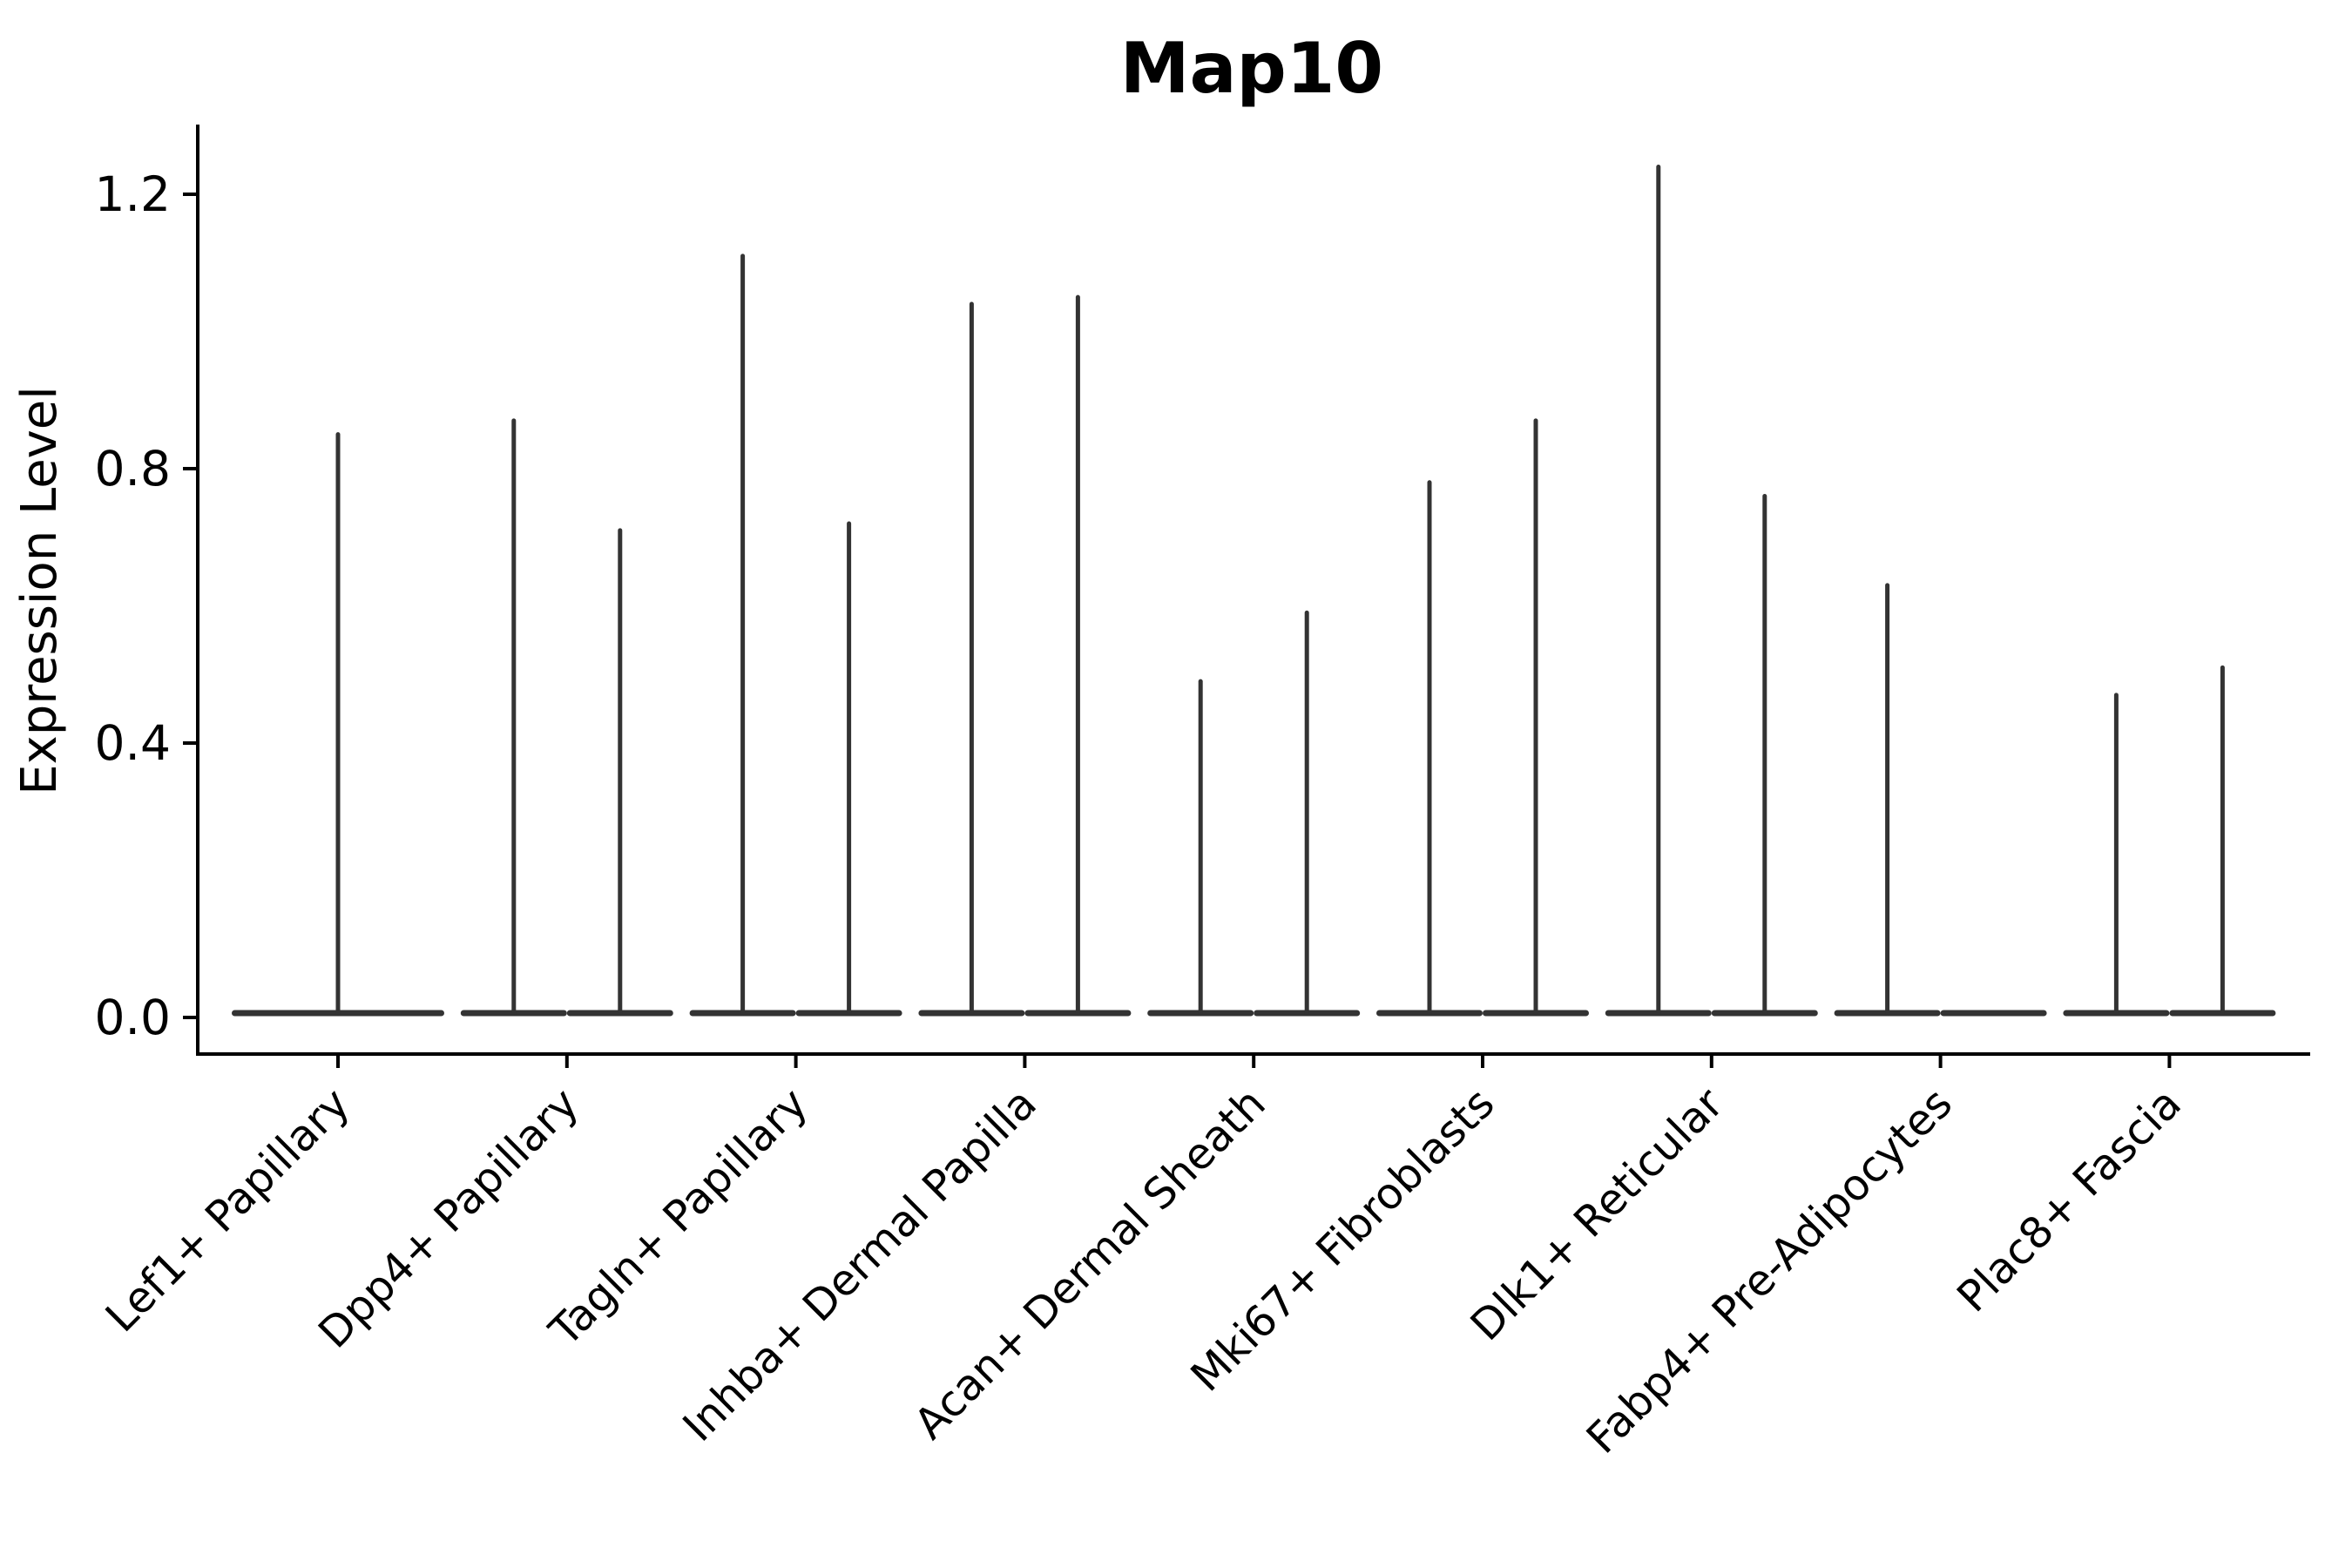 This screenshot has height=1568, width=2352. Describe the element at coordinates (133, 1017) in the screenshot. I see `y-tick-label: 0.0` at that location.